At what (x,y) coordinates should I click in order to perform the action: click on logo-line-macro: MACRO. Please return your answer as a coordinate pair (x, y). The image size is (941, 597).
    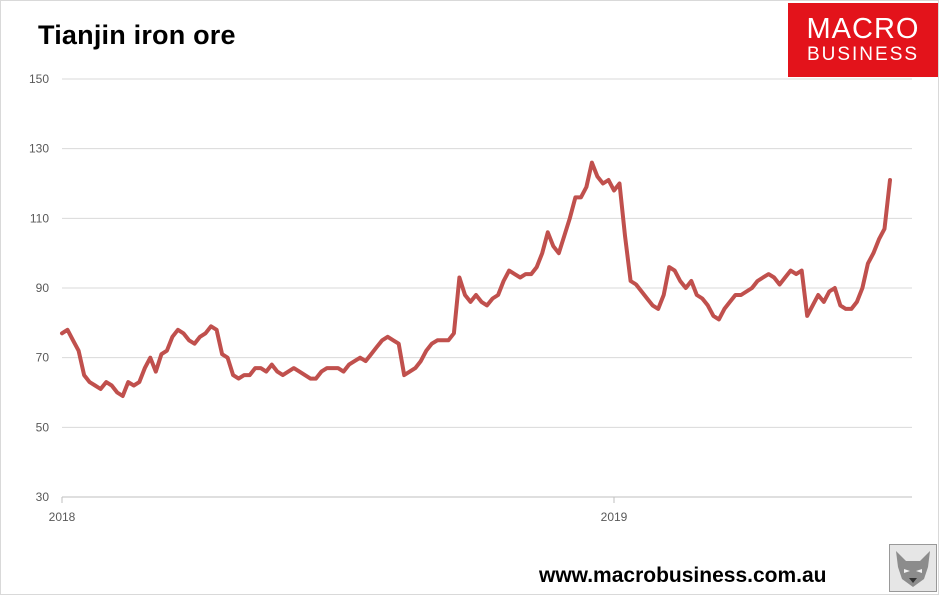
    Looking at the image, I should click on (863, 29).